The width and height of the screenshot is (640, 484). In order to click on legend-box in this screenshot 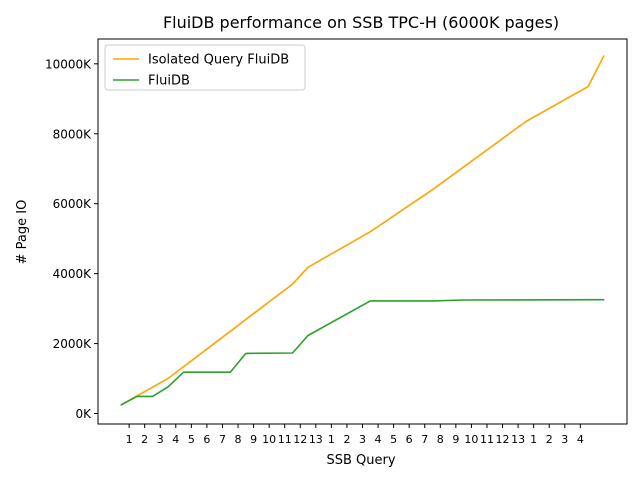, I will do `click(205, 67)`.